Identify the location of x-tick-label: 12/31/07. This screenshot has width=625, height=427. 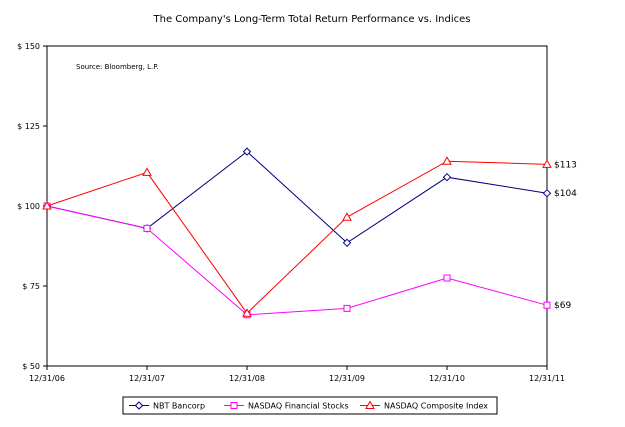
(147, 378).